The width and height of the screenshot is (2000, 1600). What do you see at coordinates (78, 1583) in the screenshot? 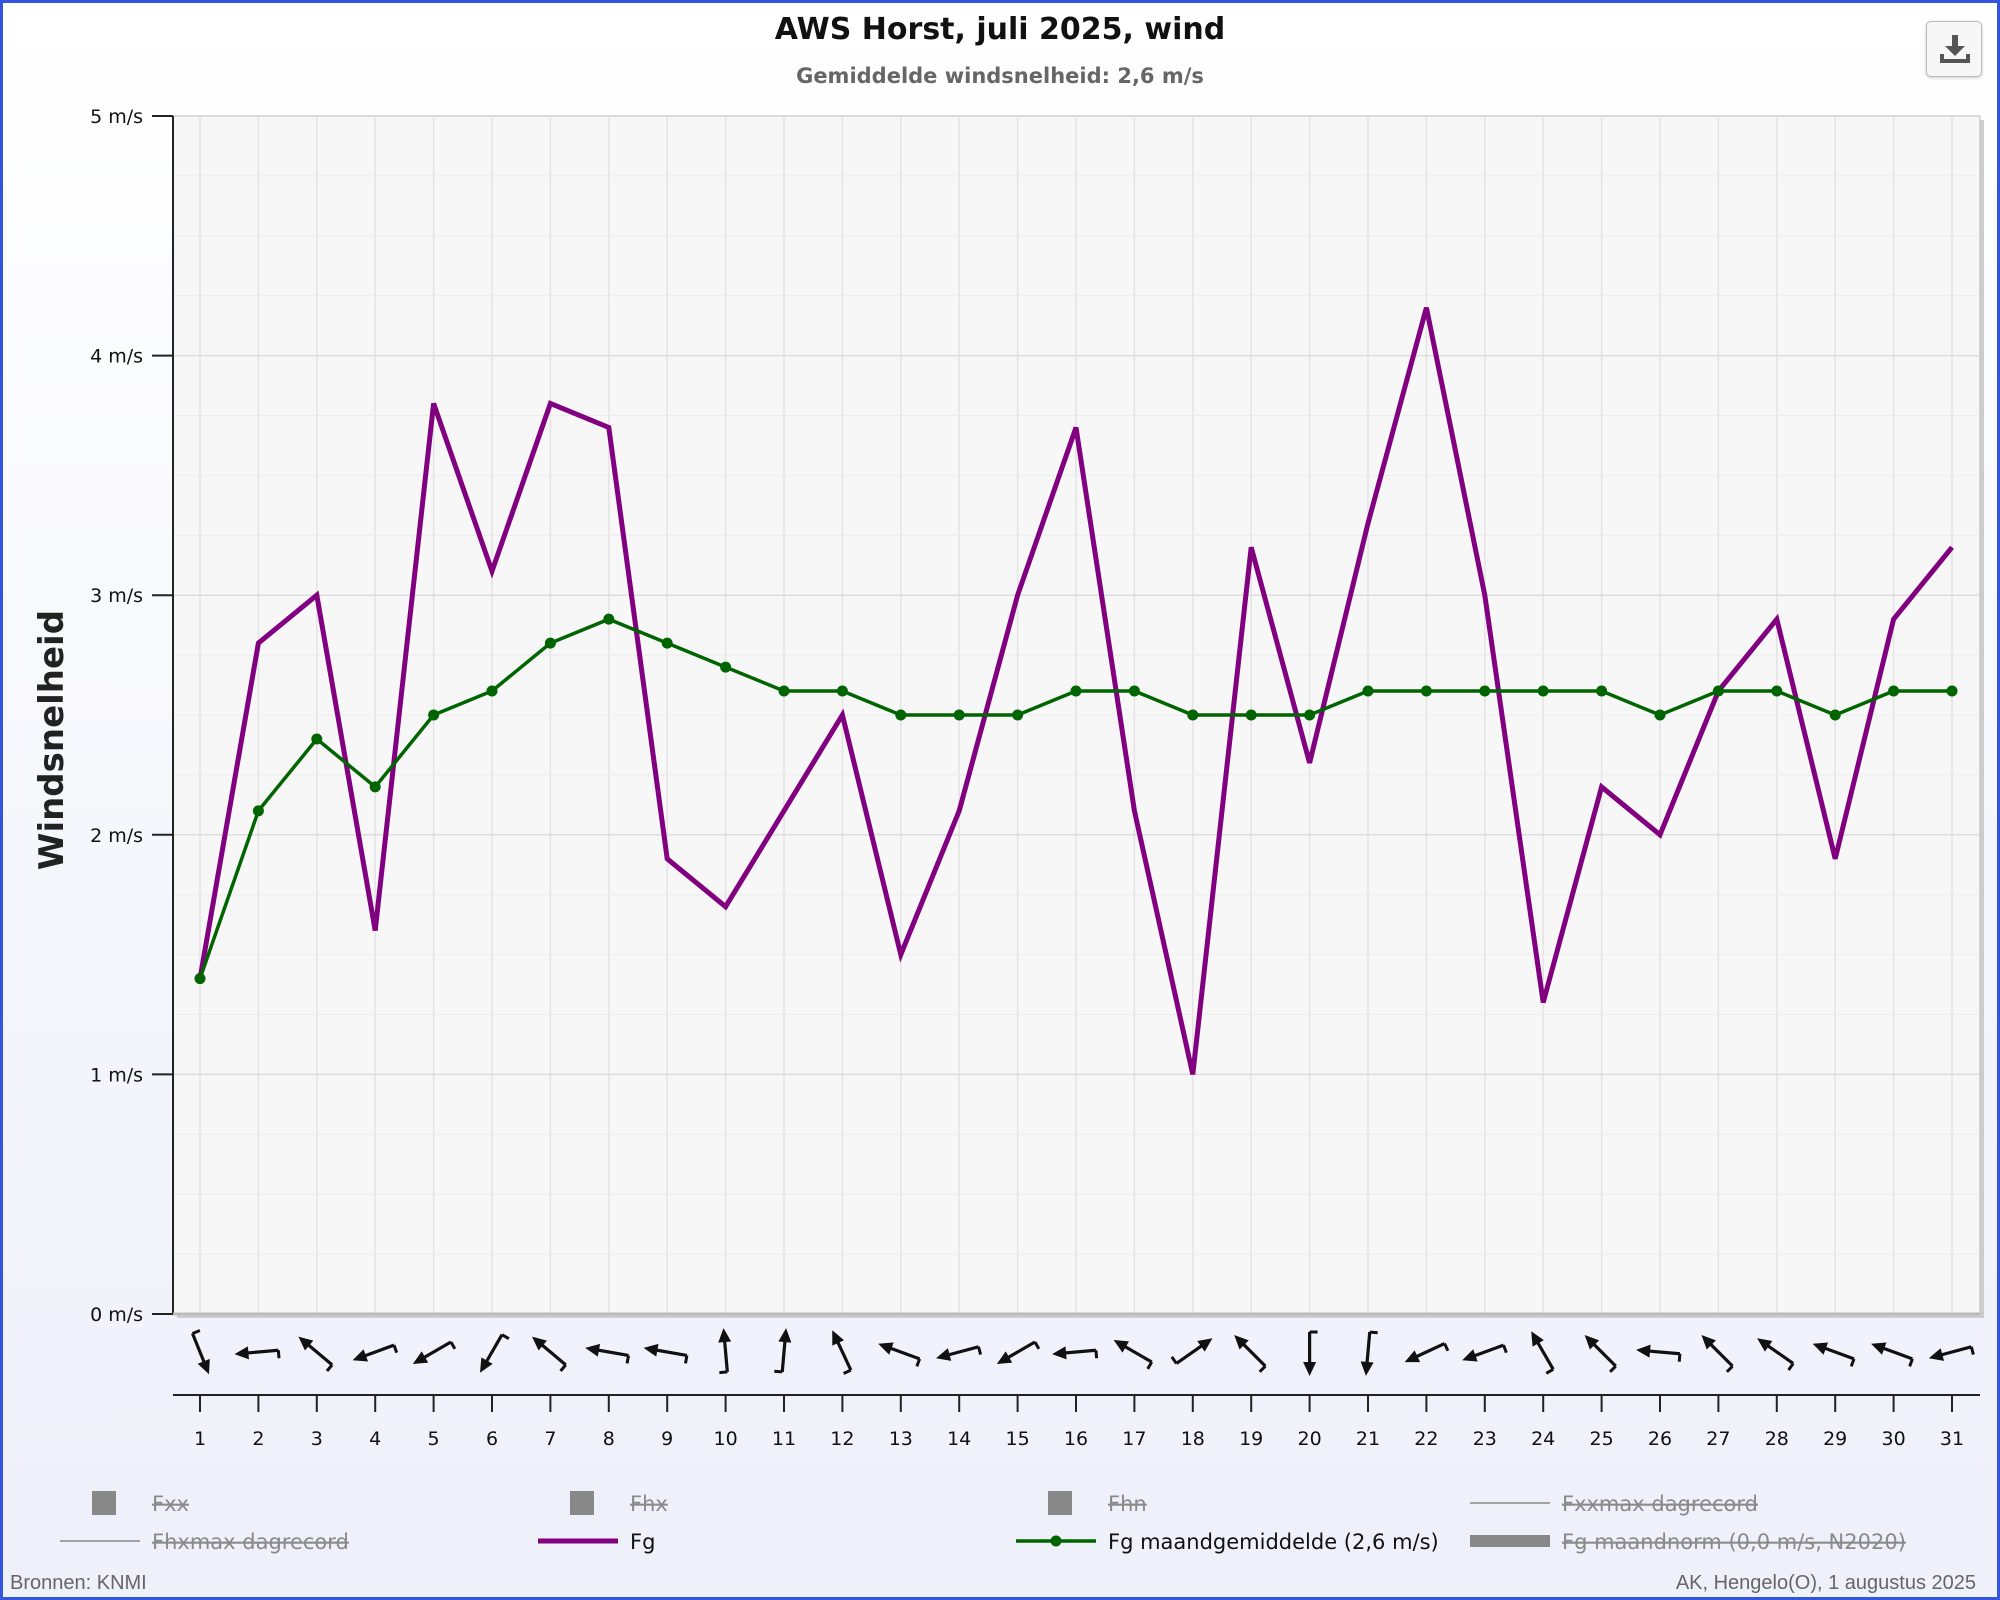
I see `footer-source: Bronnen: KNMI` at bounding box center [78, 1583].